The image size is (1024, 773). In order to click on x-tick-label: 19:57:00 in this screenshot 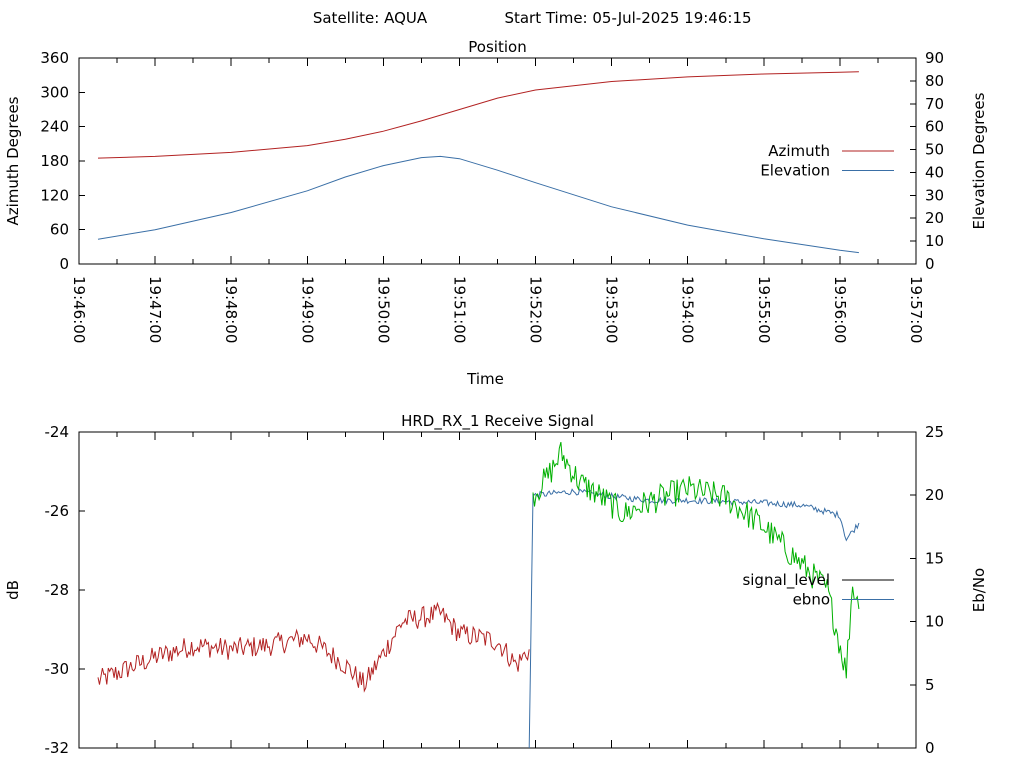, I will do `click(916, 309)`.